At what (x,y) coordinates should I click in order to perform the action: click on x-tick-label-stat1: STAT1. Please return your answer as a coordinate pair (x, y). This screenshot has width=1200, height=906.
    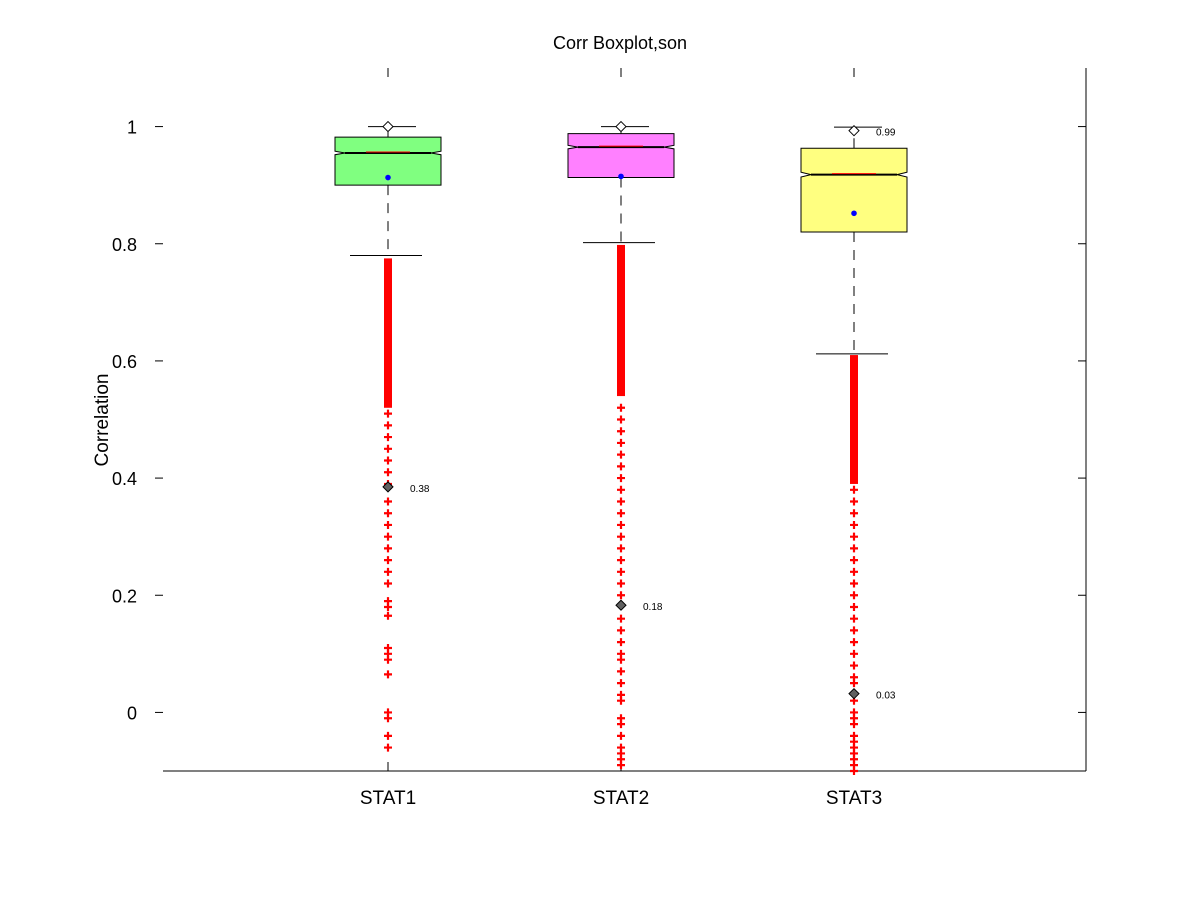
    Looking at the image, I should click on (388, 798).